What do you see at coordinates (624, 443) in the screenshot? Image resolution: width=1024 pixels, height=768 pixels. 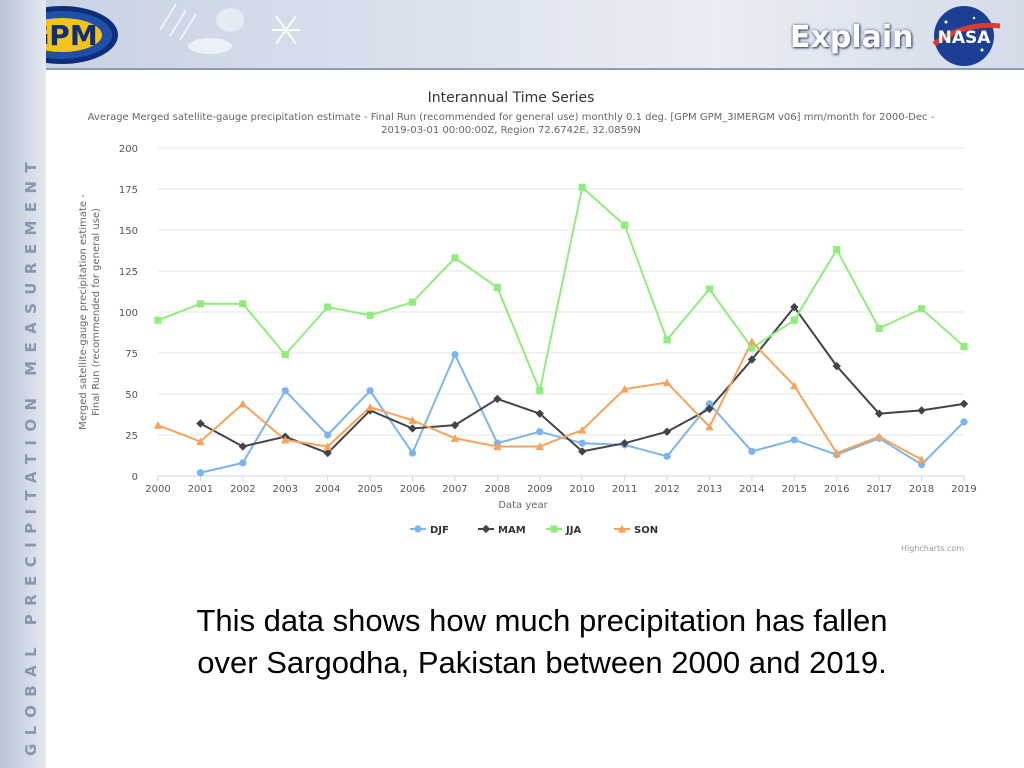 I see `data-point-mam-2011` at bounding box center [624, 443].